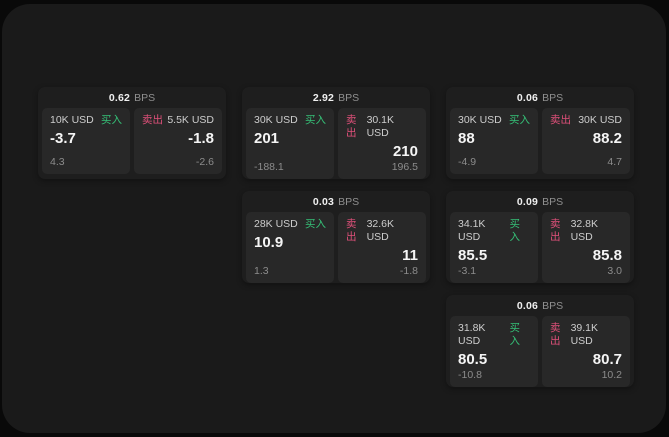 Image resolution: width=669 pixels, height=437 pixels. I want to click on sell-tile: 卖出 5.5K USD -1.8 -2.6, so click(178, 141).